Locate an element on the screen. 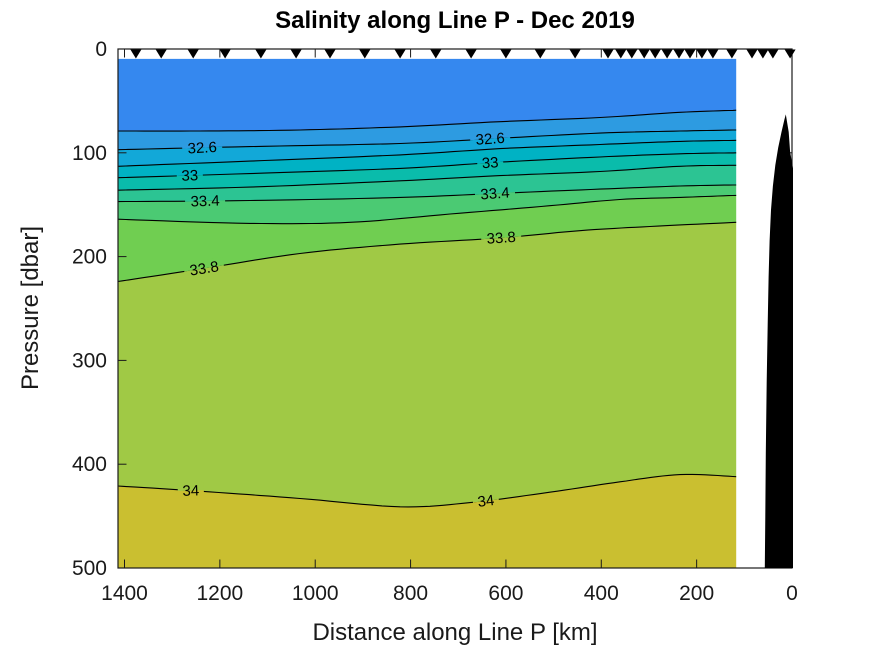 This screenshot has height=656, width=875. bathymetry is located at coordinates (778, 341).